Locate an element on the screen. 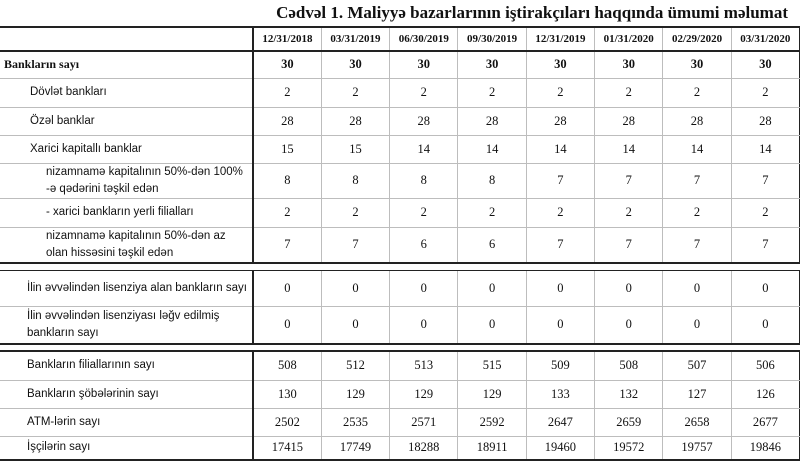 This screenshot has width=800, height=461. cell-value: 18911 is located at coordinates (492, 448).